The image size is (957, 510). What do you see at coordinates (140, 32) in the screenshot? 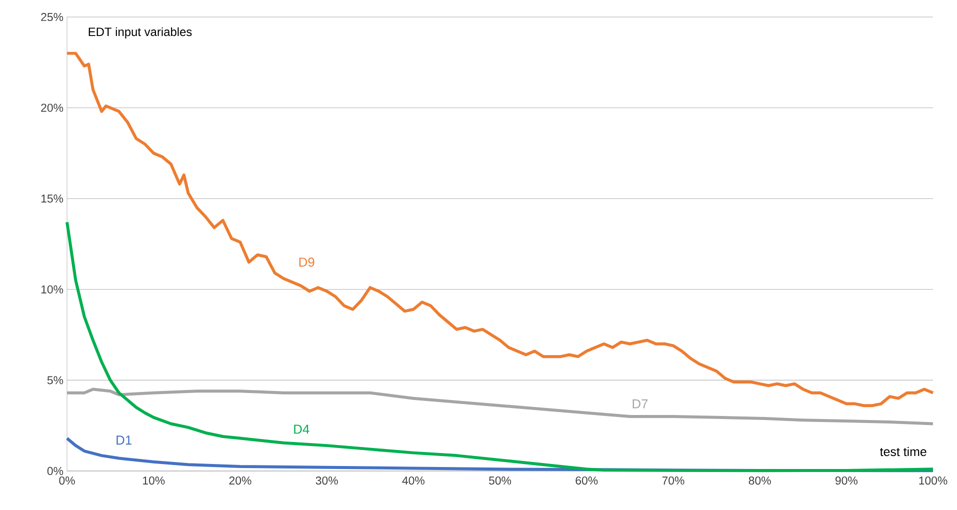
I see `text: EDT input variables` at bounding box center [140, 32].